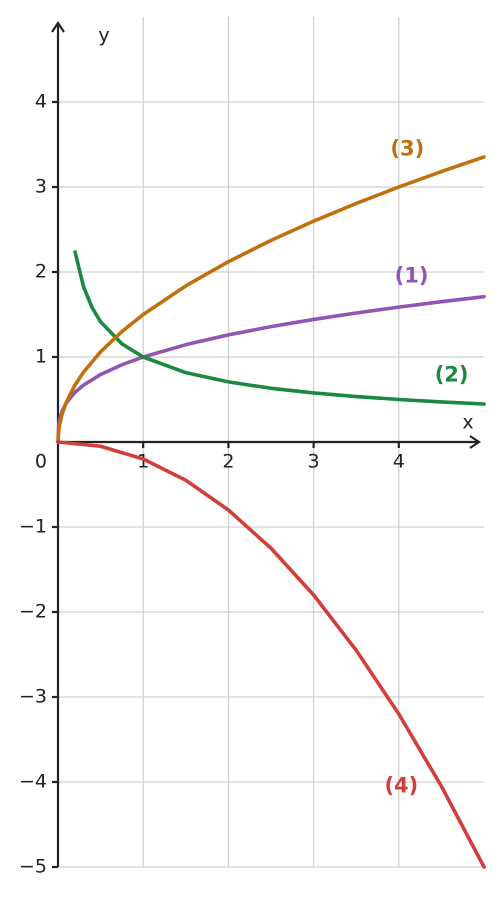  I want to click on y-tick-label: 1, so click(41, 357).